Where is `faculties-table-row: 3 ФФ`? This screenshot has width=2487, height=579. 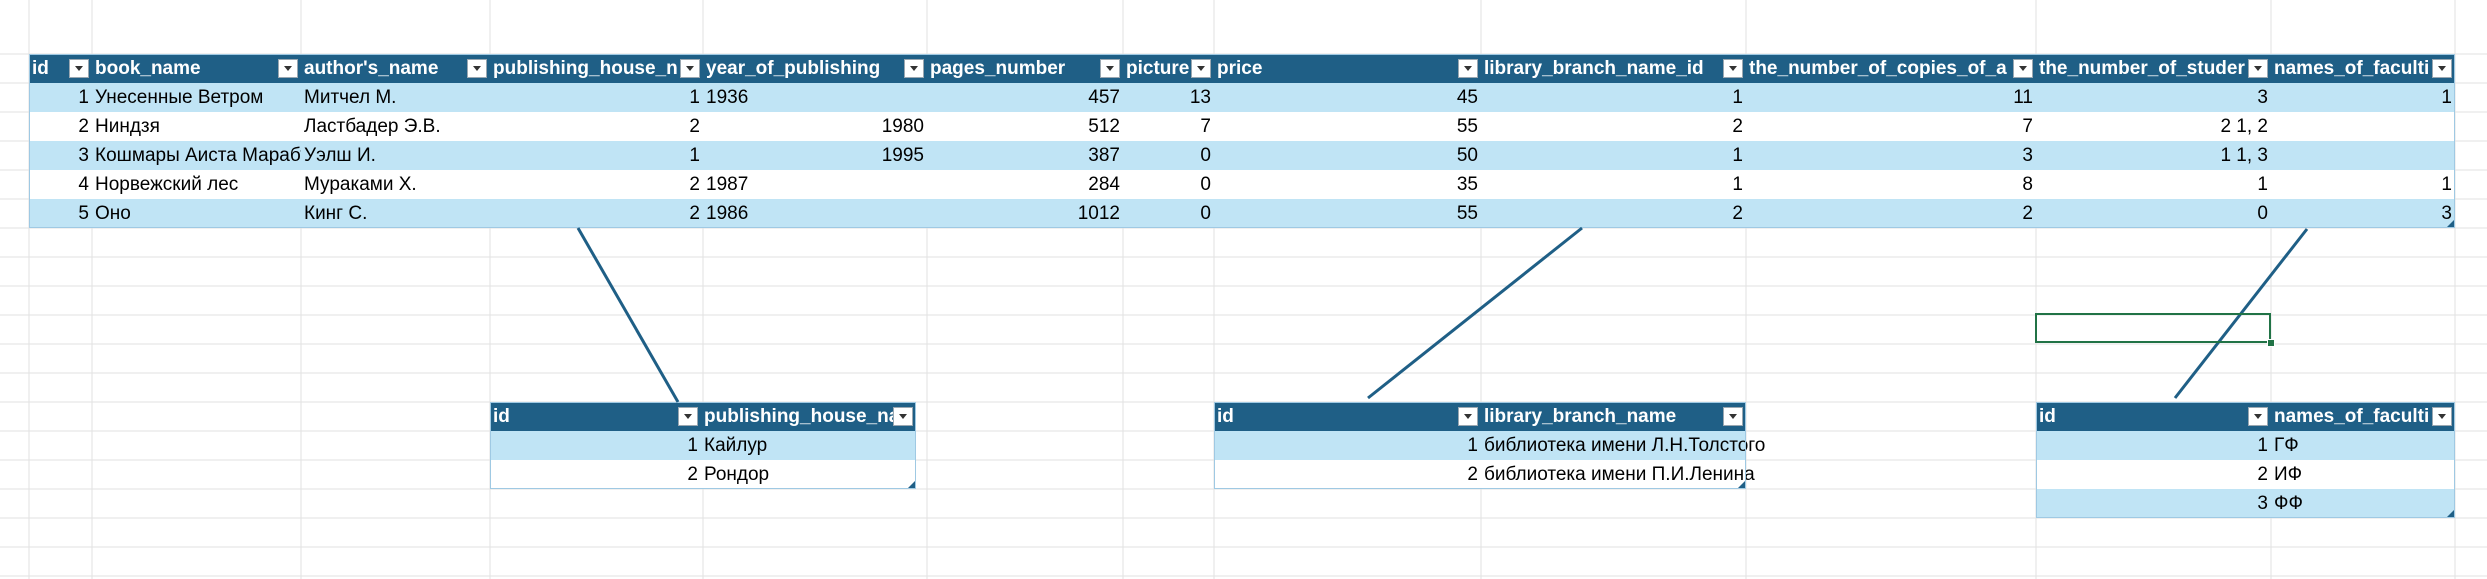
faculties-table-row: 3 ФФ is located at coordinates (2245, 503).